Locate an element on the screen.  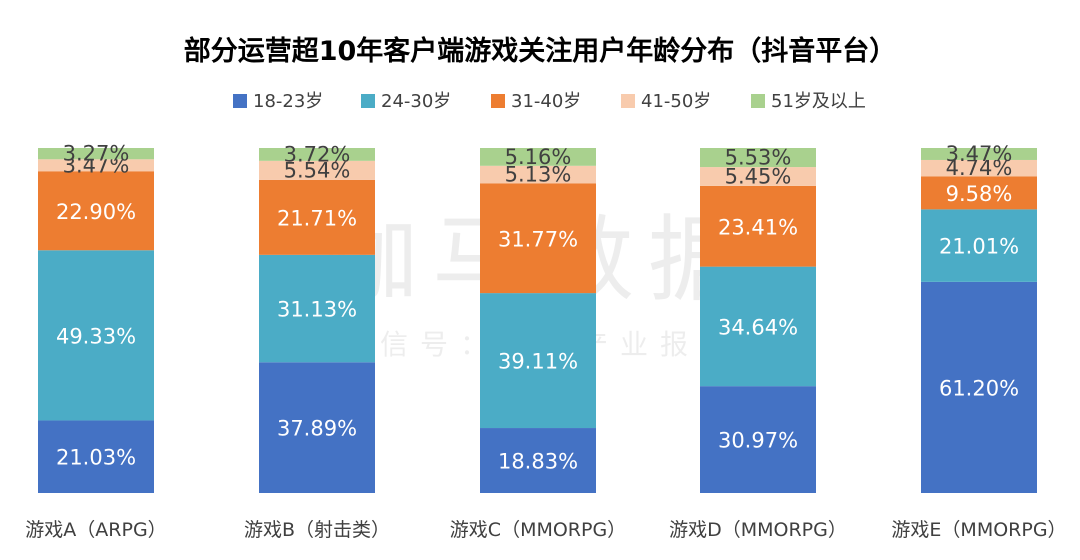
data-label: 18.83% is located at coordinates (538, 462).